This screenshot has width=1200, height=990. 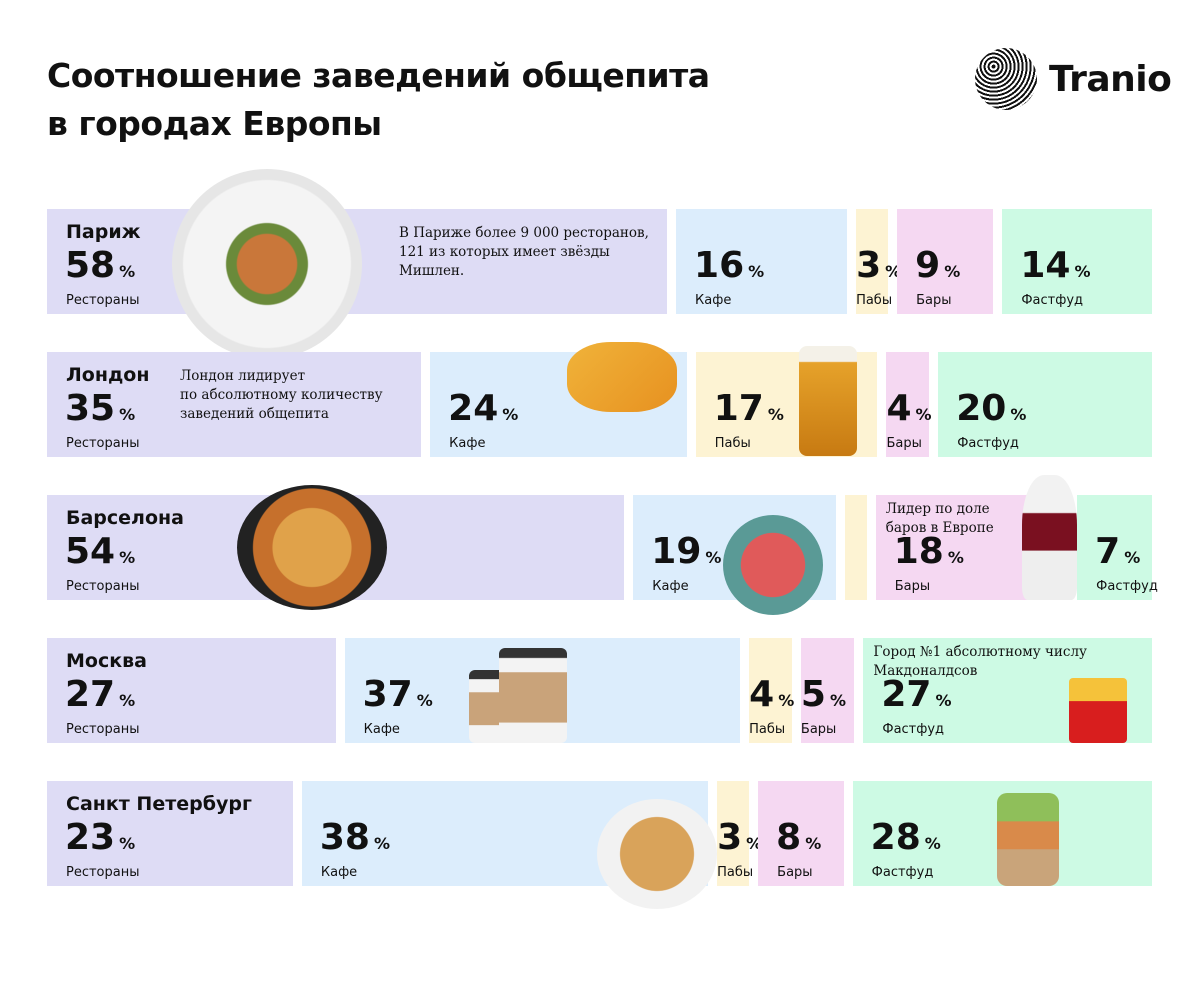 What do you see at coordinates (90, 265) in the screenshot?
I see `value-number: 58` at bounding box center [90, 265].